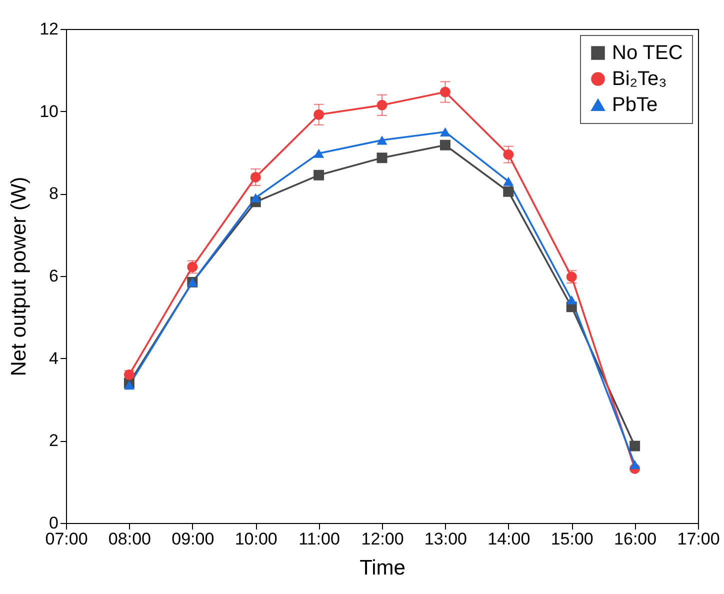 The width and height of the screenshot is (724, 594). Describe the element at coordinates (129, 539) in the screenshot. I see `x-tick-label: 08:00` at that location.